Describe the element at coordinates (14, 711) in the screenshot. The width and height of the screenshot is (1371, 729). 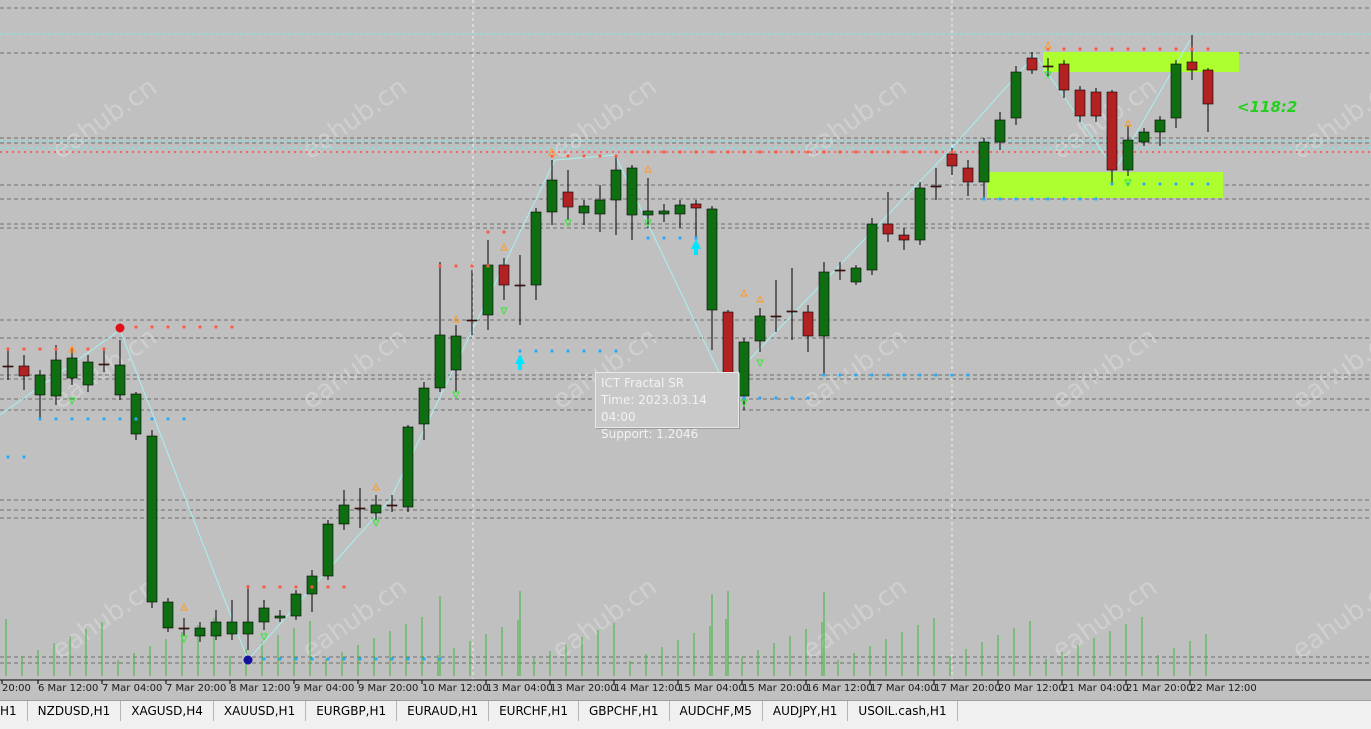
I see `symbol-tab: H1` at that location.